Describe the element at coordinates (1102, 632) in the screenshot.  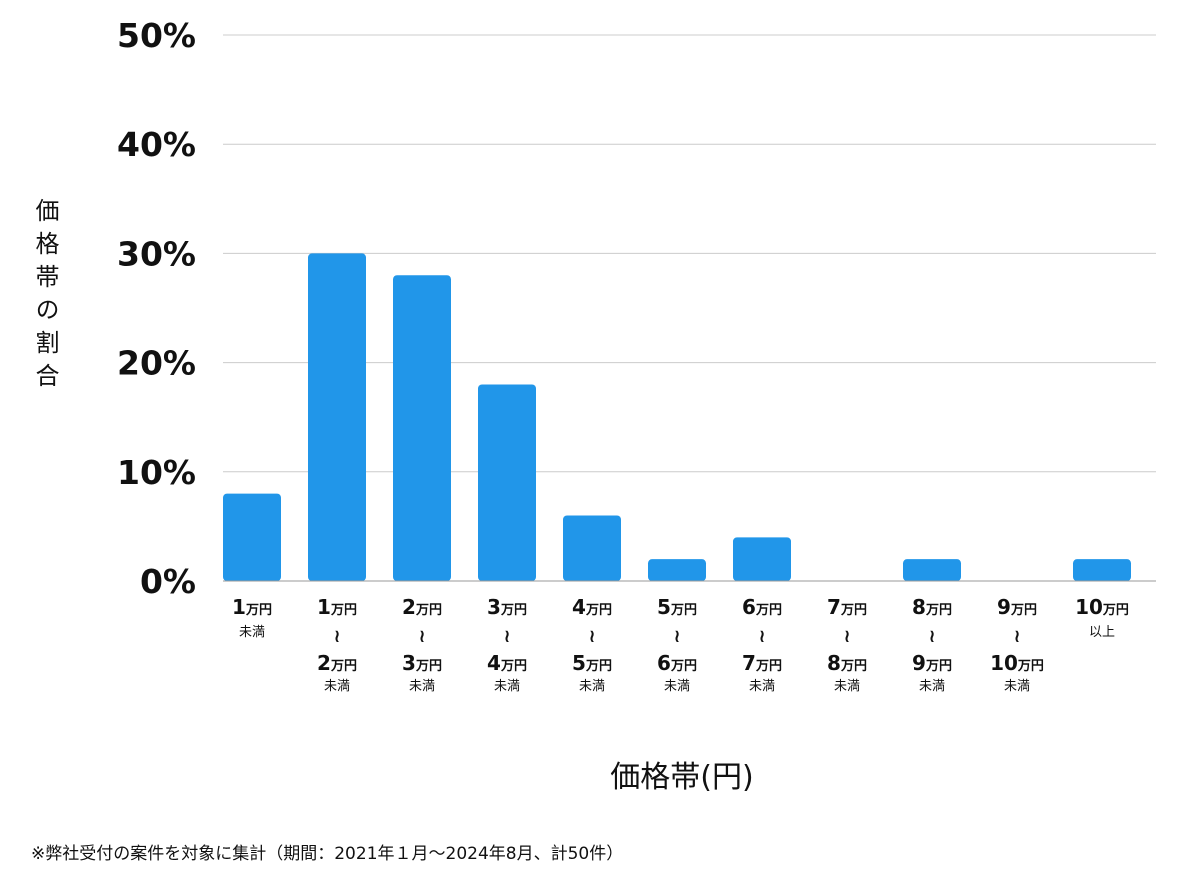
I see `x-tick-note: 以上` at that location.